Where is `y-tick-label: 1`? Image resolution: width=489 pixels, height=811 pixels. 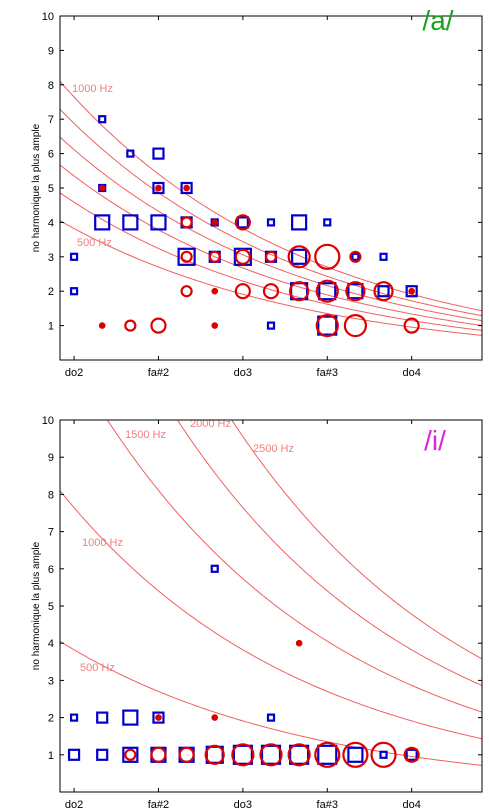
y-tick-label: 1 is located at coordinates (51, 756).